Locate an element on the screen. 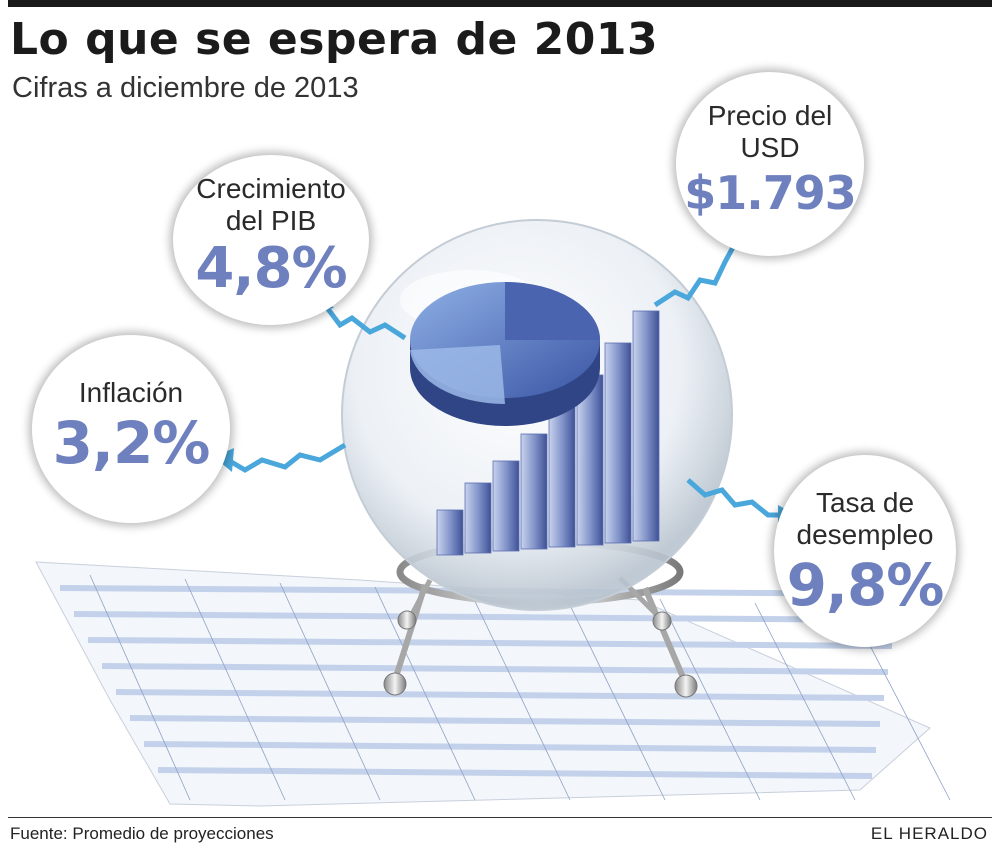  indicator-desempleo: Tasa de desempleo 9,8% is located at coordinates (865, 551).